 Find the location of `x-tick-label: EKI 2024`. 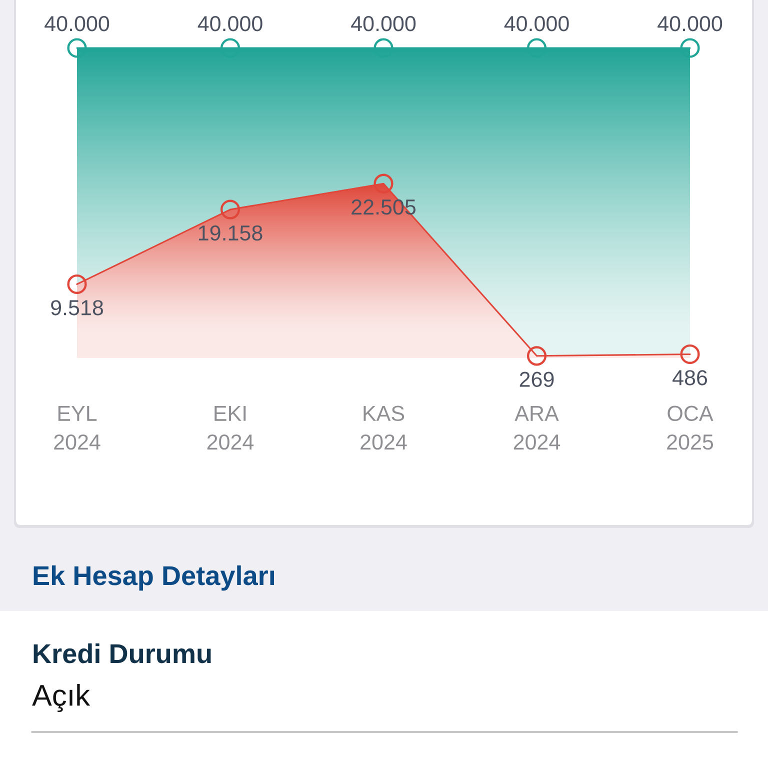

x-tick-label: EKI 2024 is located at coordinates (230, 428).